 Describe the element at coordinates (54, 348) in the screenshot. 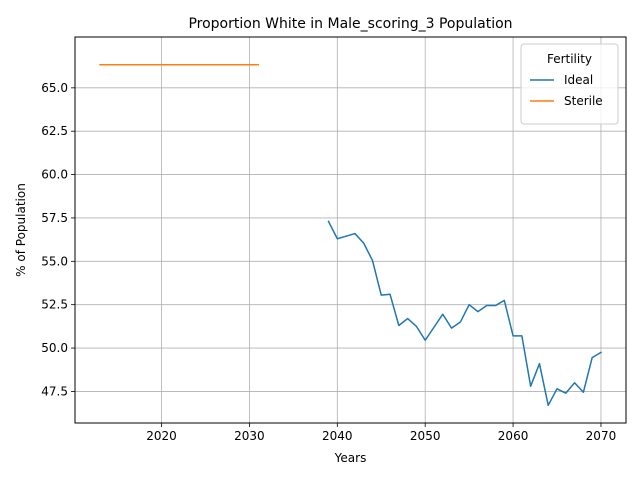

I see `y-tick-label: 50.0` at that location.